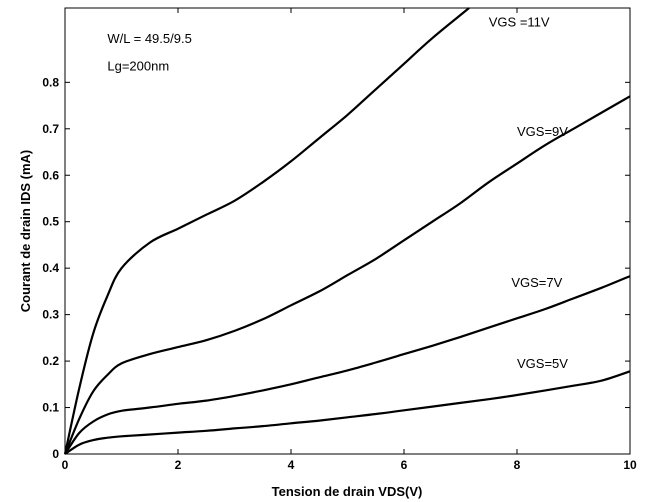 The width and height of the screenshot is (650, 502). I want to click on curve-labels: VGS =11V VGS=9V VGS=7V VGS=5V, so click(529, 193).